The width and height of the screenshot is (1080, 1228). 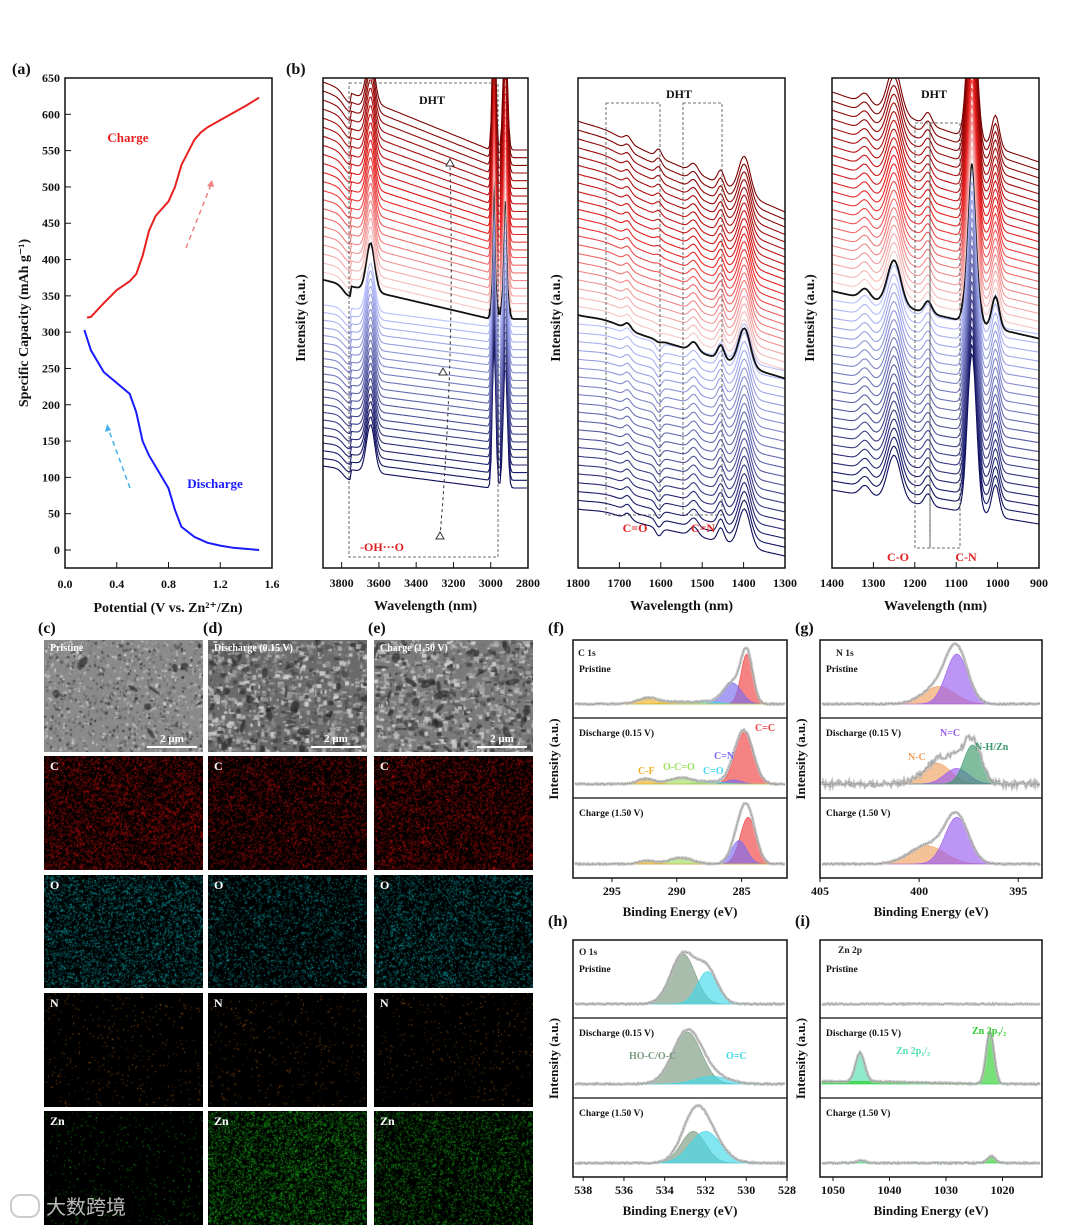 I want to click on x-tick-label: 395, so click(x=1018, y=891).